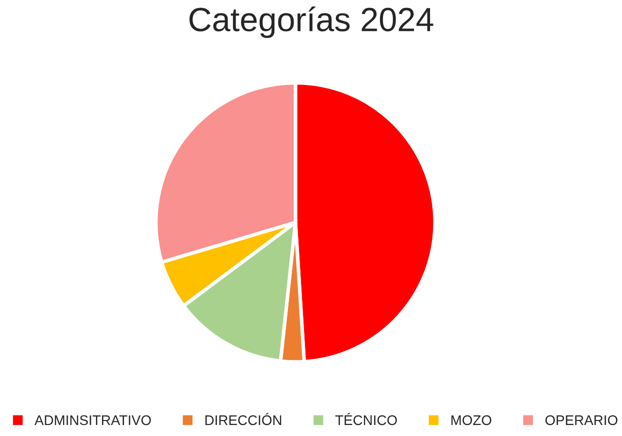 The height and width of the screenshot is (436, 622). I want to click on legend-label: TÉCNICO, so click(366, 419).